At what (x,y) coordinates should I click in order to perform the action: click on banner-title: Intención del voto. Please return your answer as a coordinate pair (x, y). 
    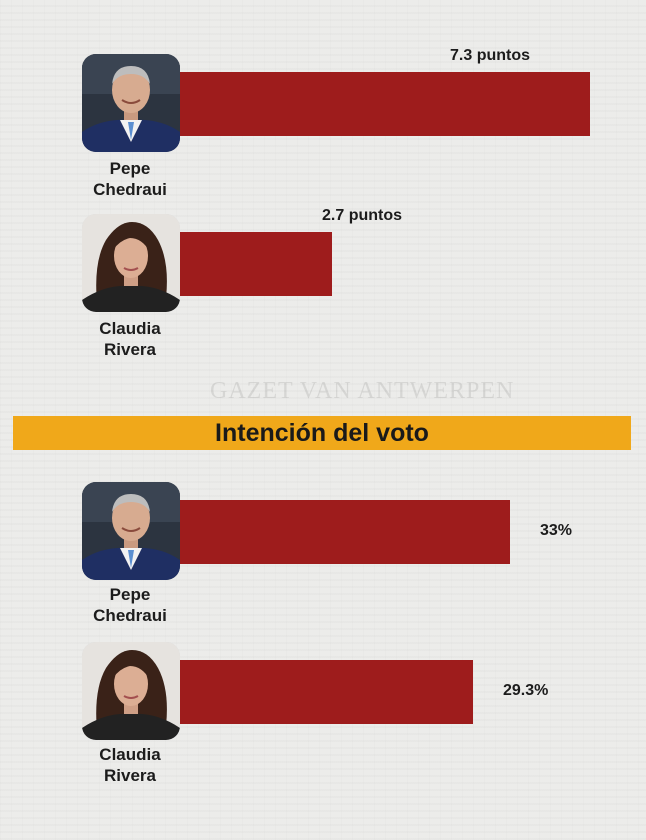
    Looking at the image, I should click on (322, 433).